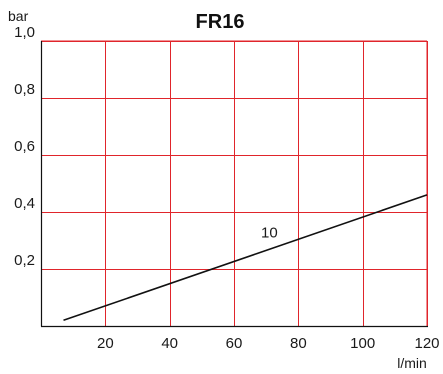 The width and height of the screenshot is (443, 374). What do you see at coordinates (362, 343) in the screenshot?
I see `x-tick-label-100: 100` at bounding box center [362, 343].